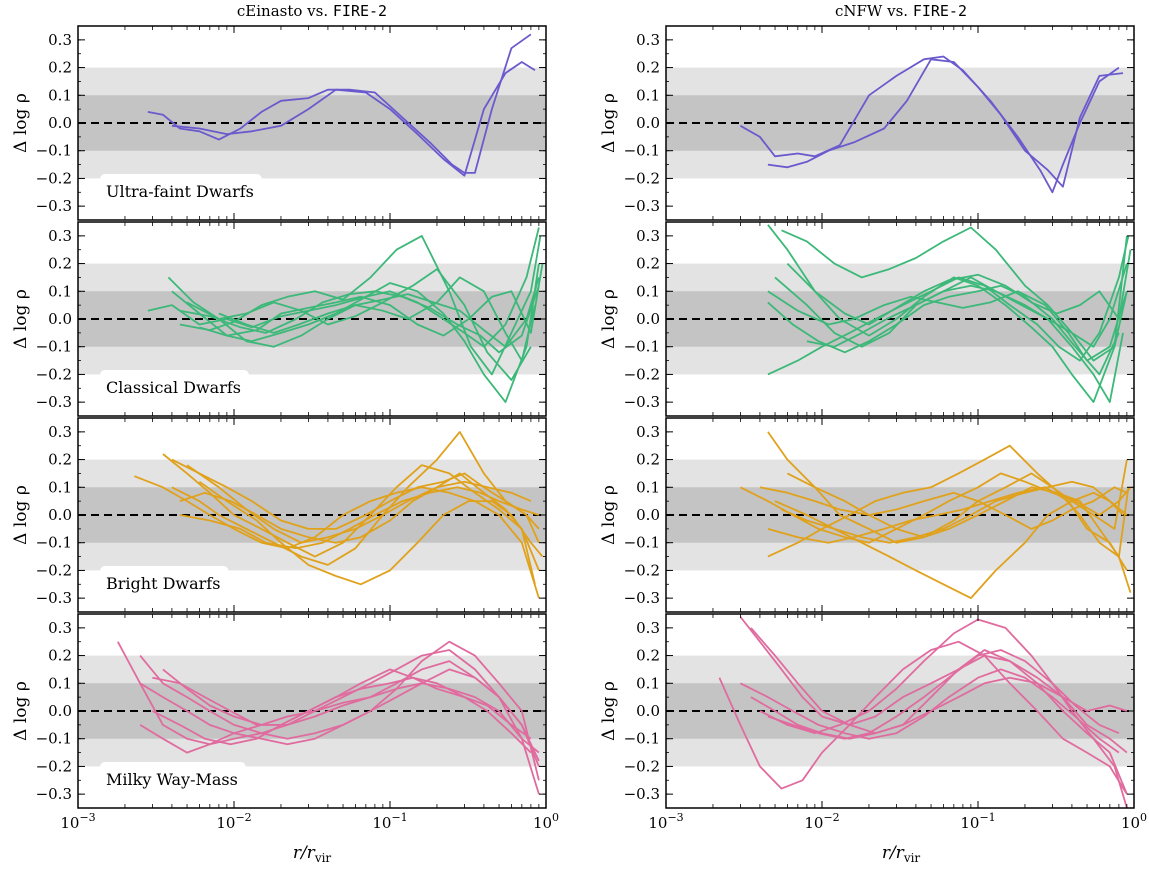 The width and height of the screenshot is (1149, 873). I want to click on x-tick-exponent: −2, so click(243, 817).